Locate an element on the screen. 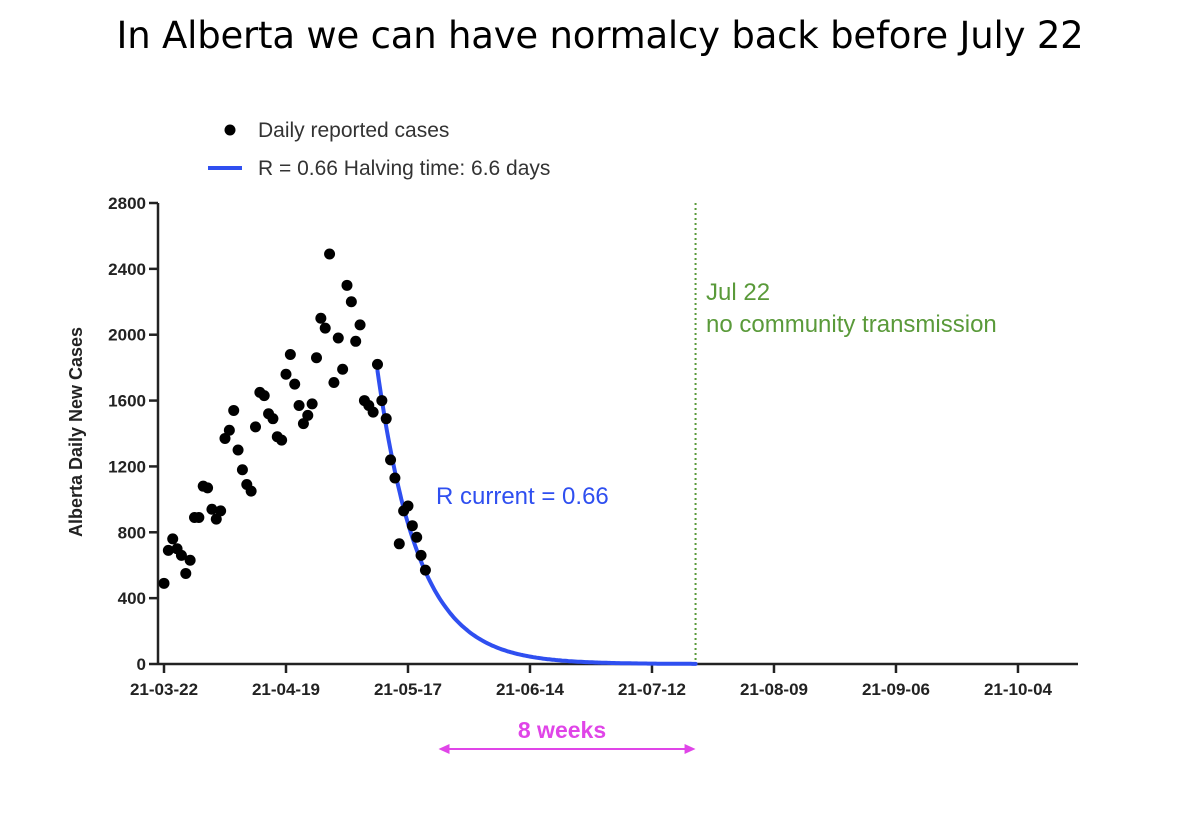 The image size is (1200, 822). y-tick-label: 1600 is located at coordinates (127, 401).